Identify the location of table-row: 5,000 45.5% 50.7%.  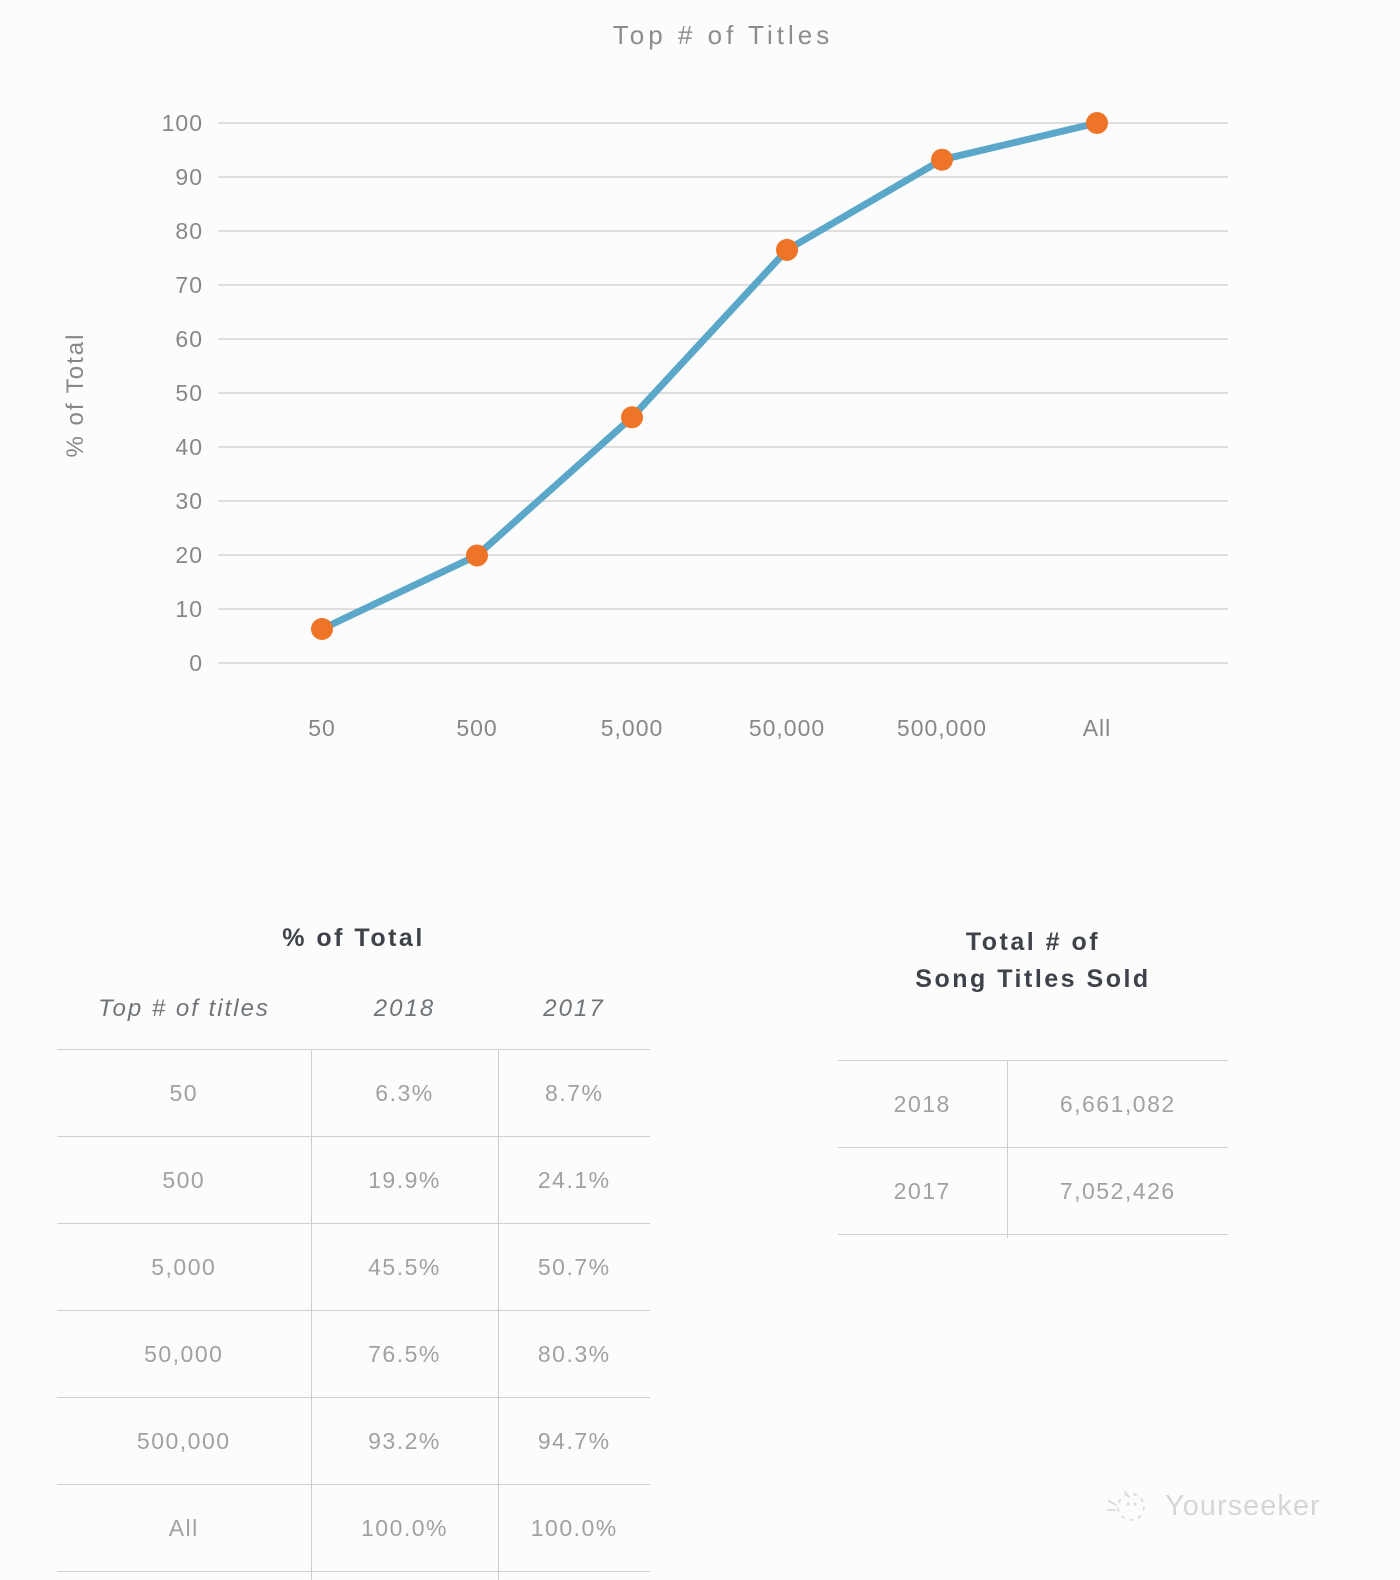
(353, 1267).